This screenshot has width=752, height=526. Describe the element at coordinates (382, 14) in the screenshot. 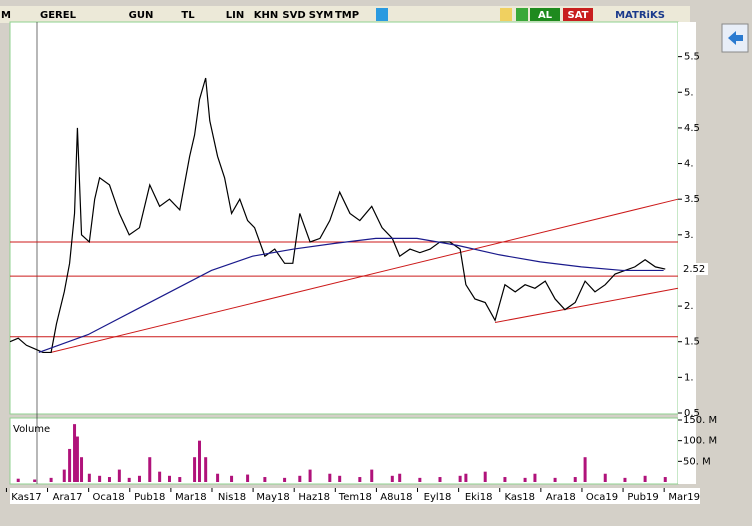

I see `twitter-icon` at that location.